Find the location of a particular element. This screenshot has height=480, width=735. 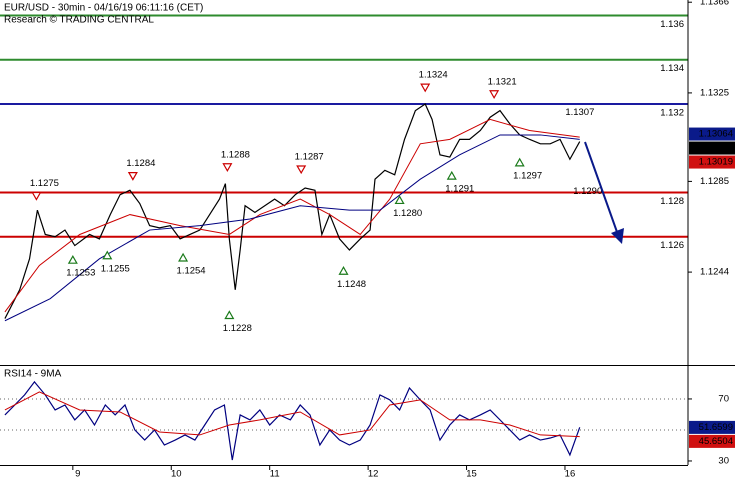

annotation-label: 1.1297 is located at coordinates (527, 175).